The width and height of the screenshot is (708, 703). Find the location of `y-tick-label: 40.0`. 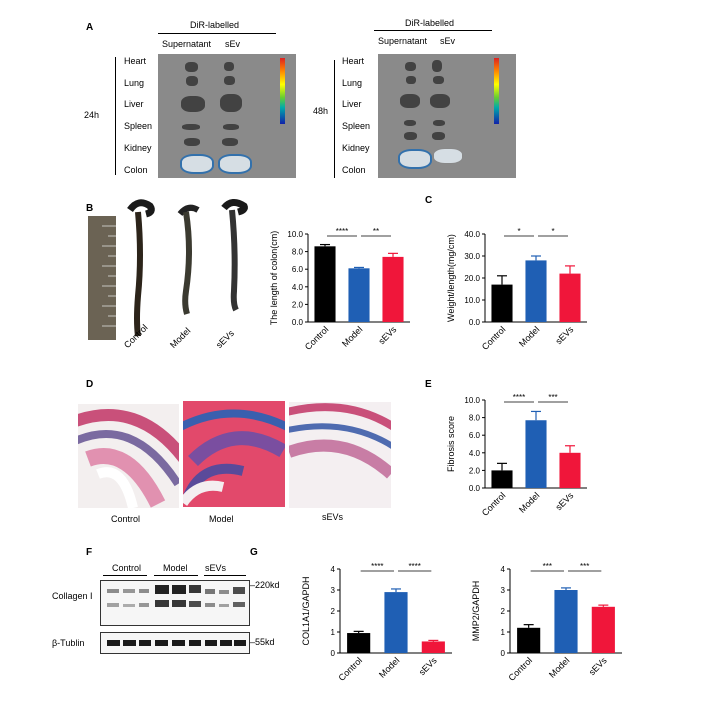

y-tick-label: 40.0 is located at coordinates (472, 234).